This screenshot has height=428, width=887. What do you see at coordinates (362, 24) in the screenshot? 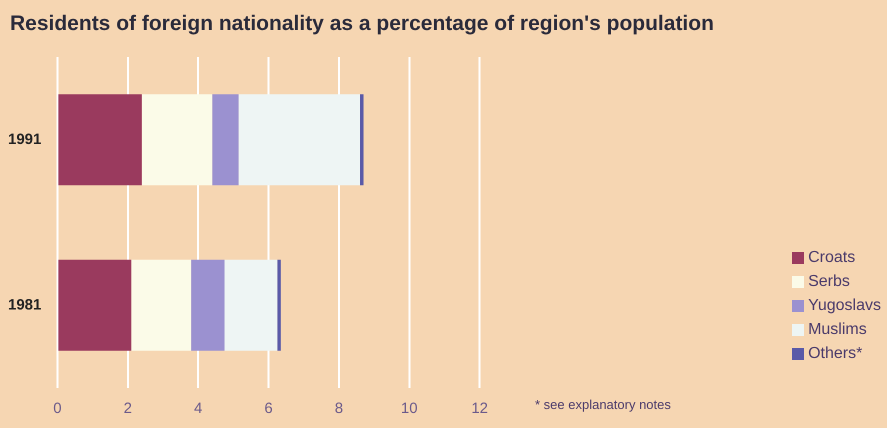
I see `chart-title: Residents of foreign nationality as a percentage of region's population` at bounding box center [362, 24].